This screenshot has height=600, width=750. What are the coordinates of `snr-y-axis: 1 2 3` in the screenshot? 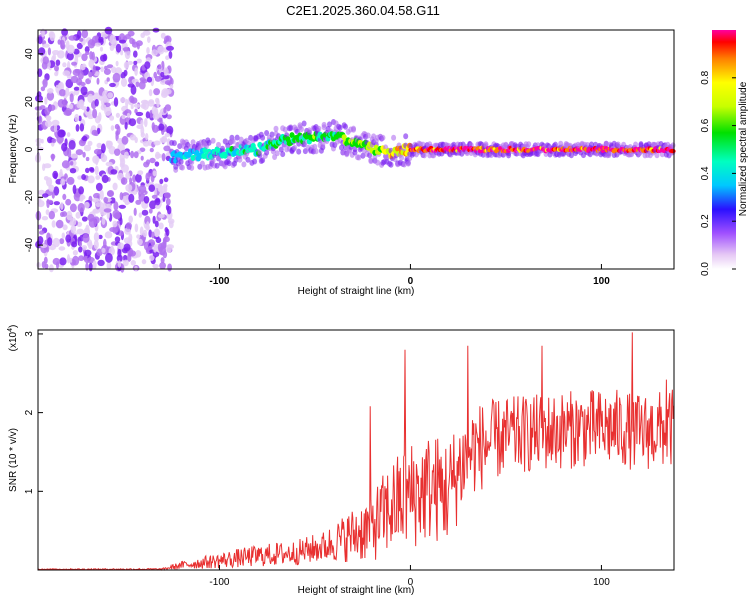 It's located at (33, 412).